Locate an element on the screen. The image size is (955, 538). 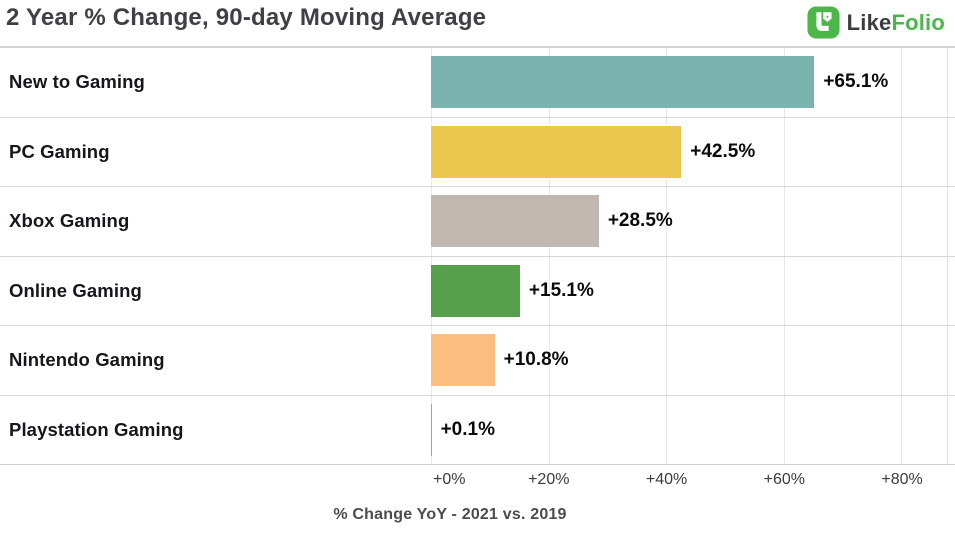
likefolio-wordmark: LikeFolio is located at coordinates (896, 23).